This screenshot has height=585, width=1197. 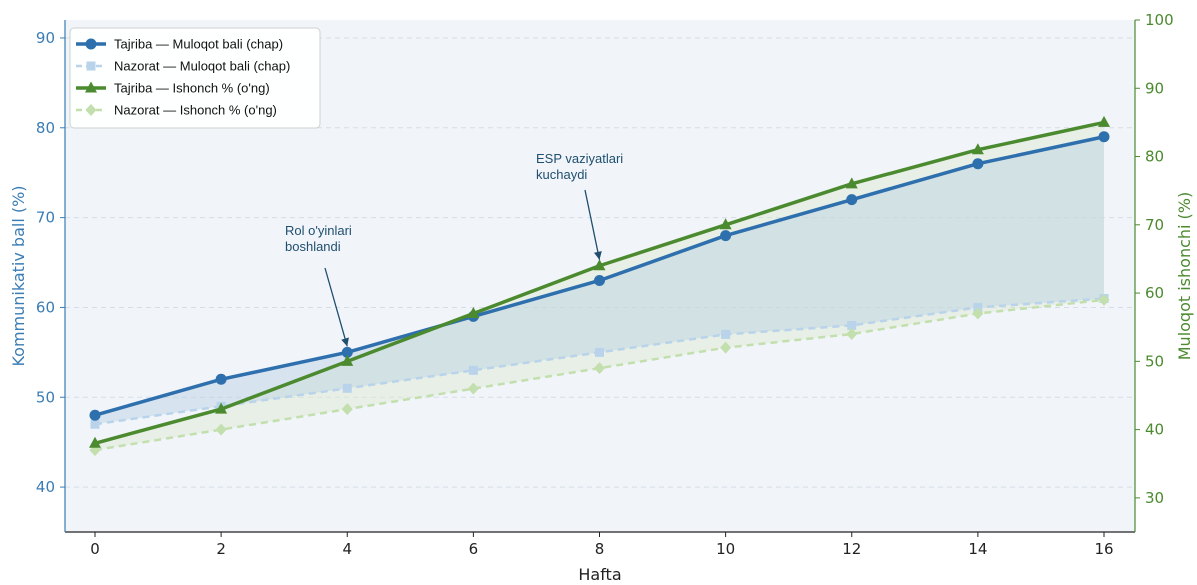 I want to click on x-axis-label: Hafta, so click(x=599, y=574).